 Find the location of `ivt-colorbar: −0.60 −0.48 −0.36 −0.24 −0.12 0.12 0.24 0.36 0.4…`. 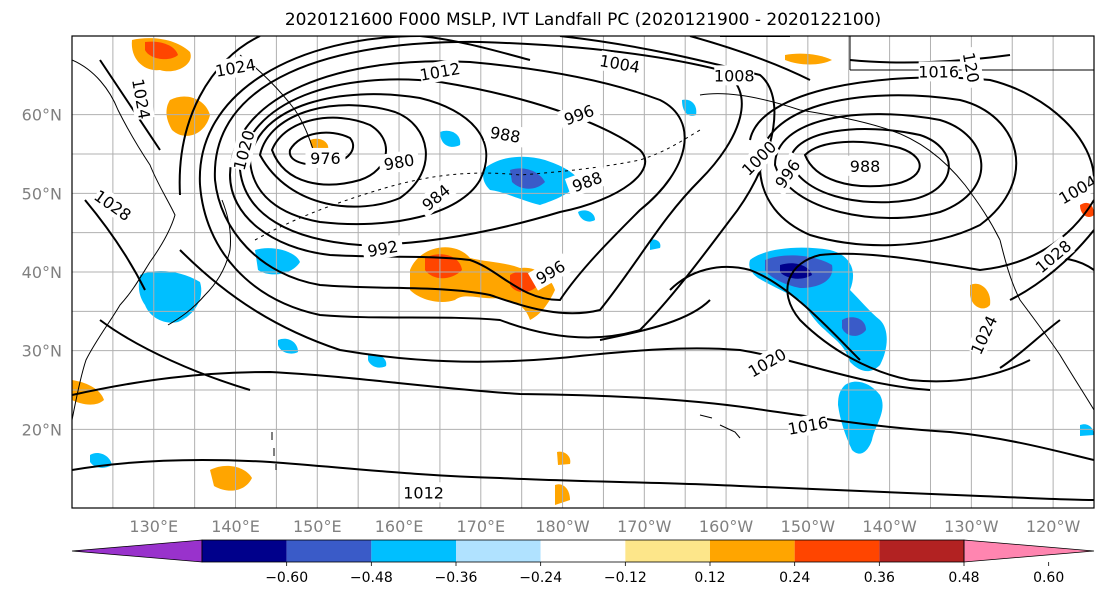

ivt-colorbar: −0.60 −0.48 −0.36 −0.24 −0.12 0.12 0.24 0.36 0.4… is located at coordinates (583, 562).